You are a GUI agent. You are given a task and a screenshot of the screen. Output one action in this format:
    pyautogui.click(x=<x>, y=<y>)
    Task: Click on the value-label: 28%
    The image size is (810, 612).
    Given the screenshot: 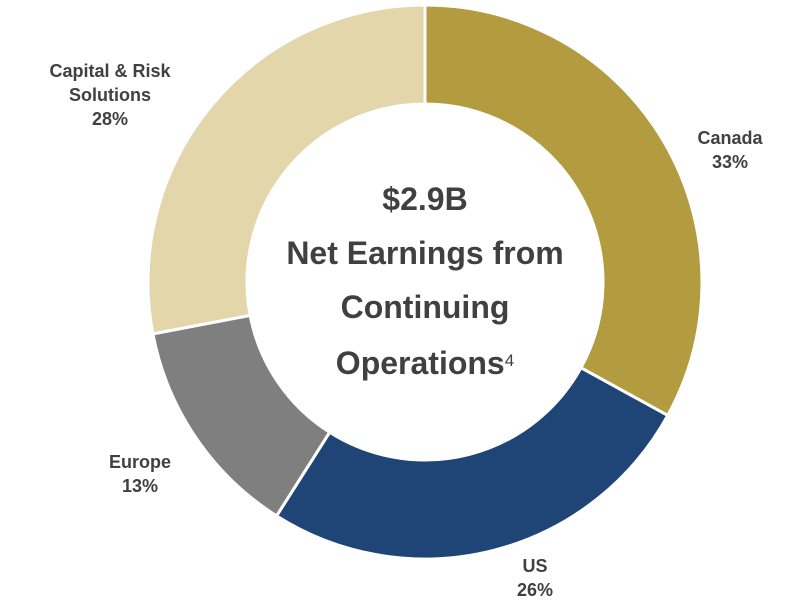 What is the action you would take?
    pyautogui.click(x=110, y=119)
    